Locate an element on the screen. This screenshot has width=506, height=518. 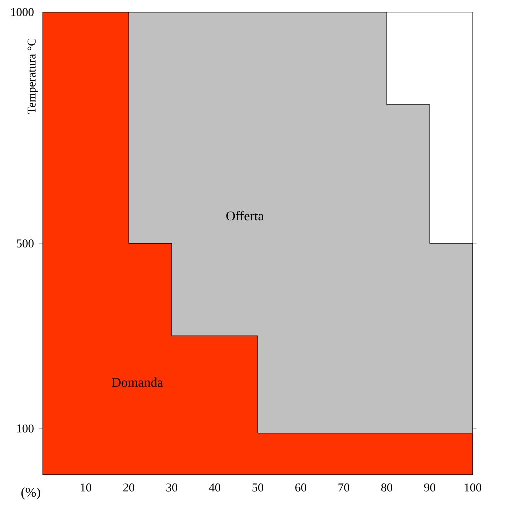
x-tick-label: 70 is located at coordinates (344, 488).